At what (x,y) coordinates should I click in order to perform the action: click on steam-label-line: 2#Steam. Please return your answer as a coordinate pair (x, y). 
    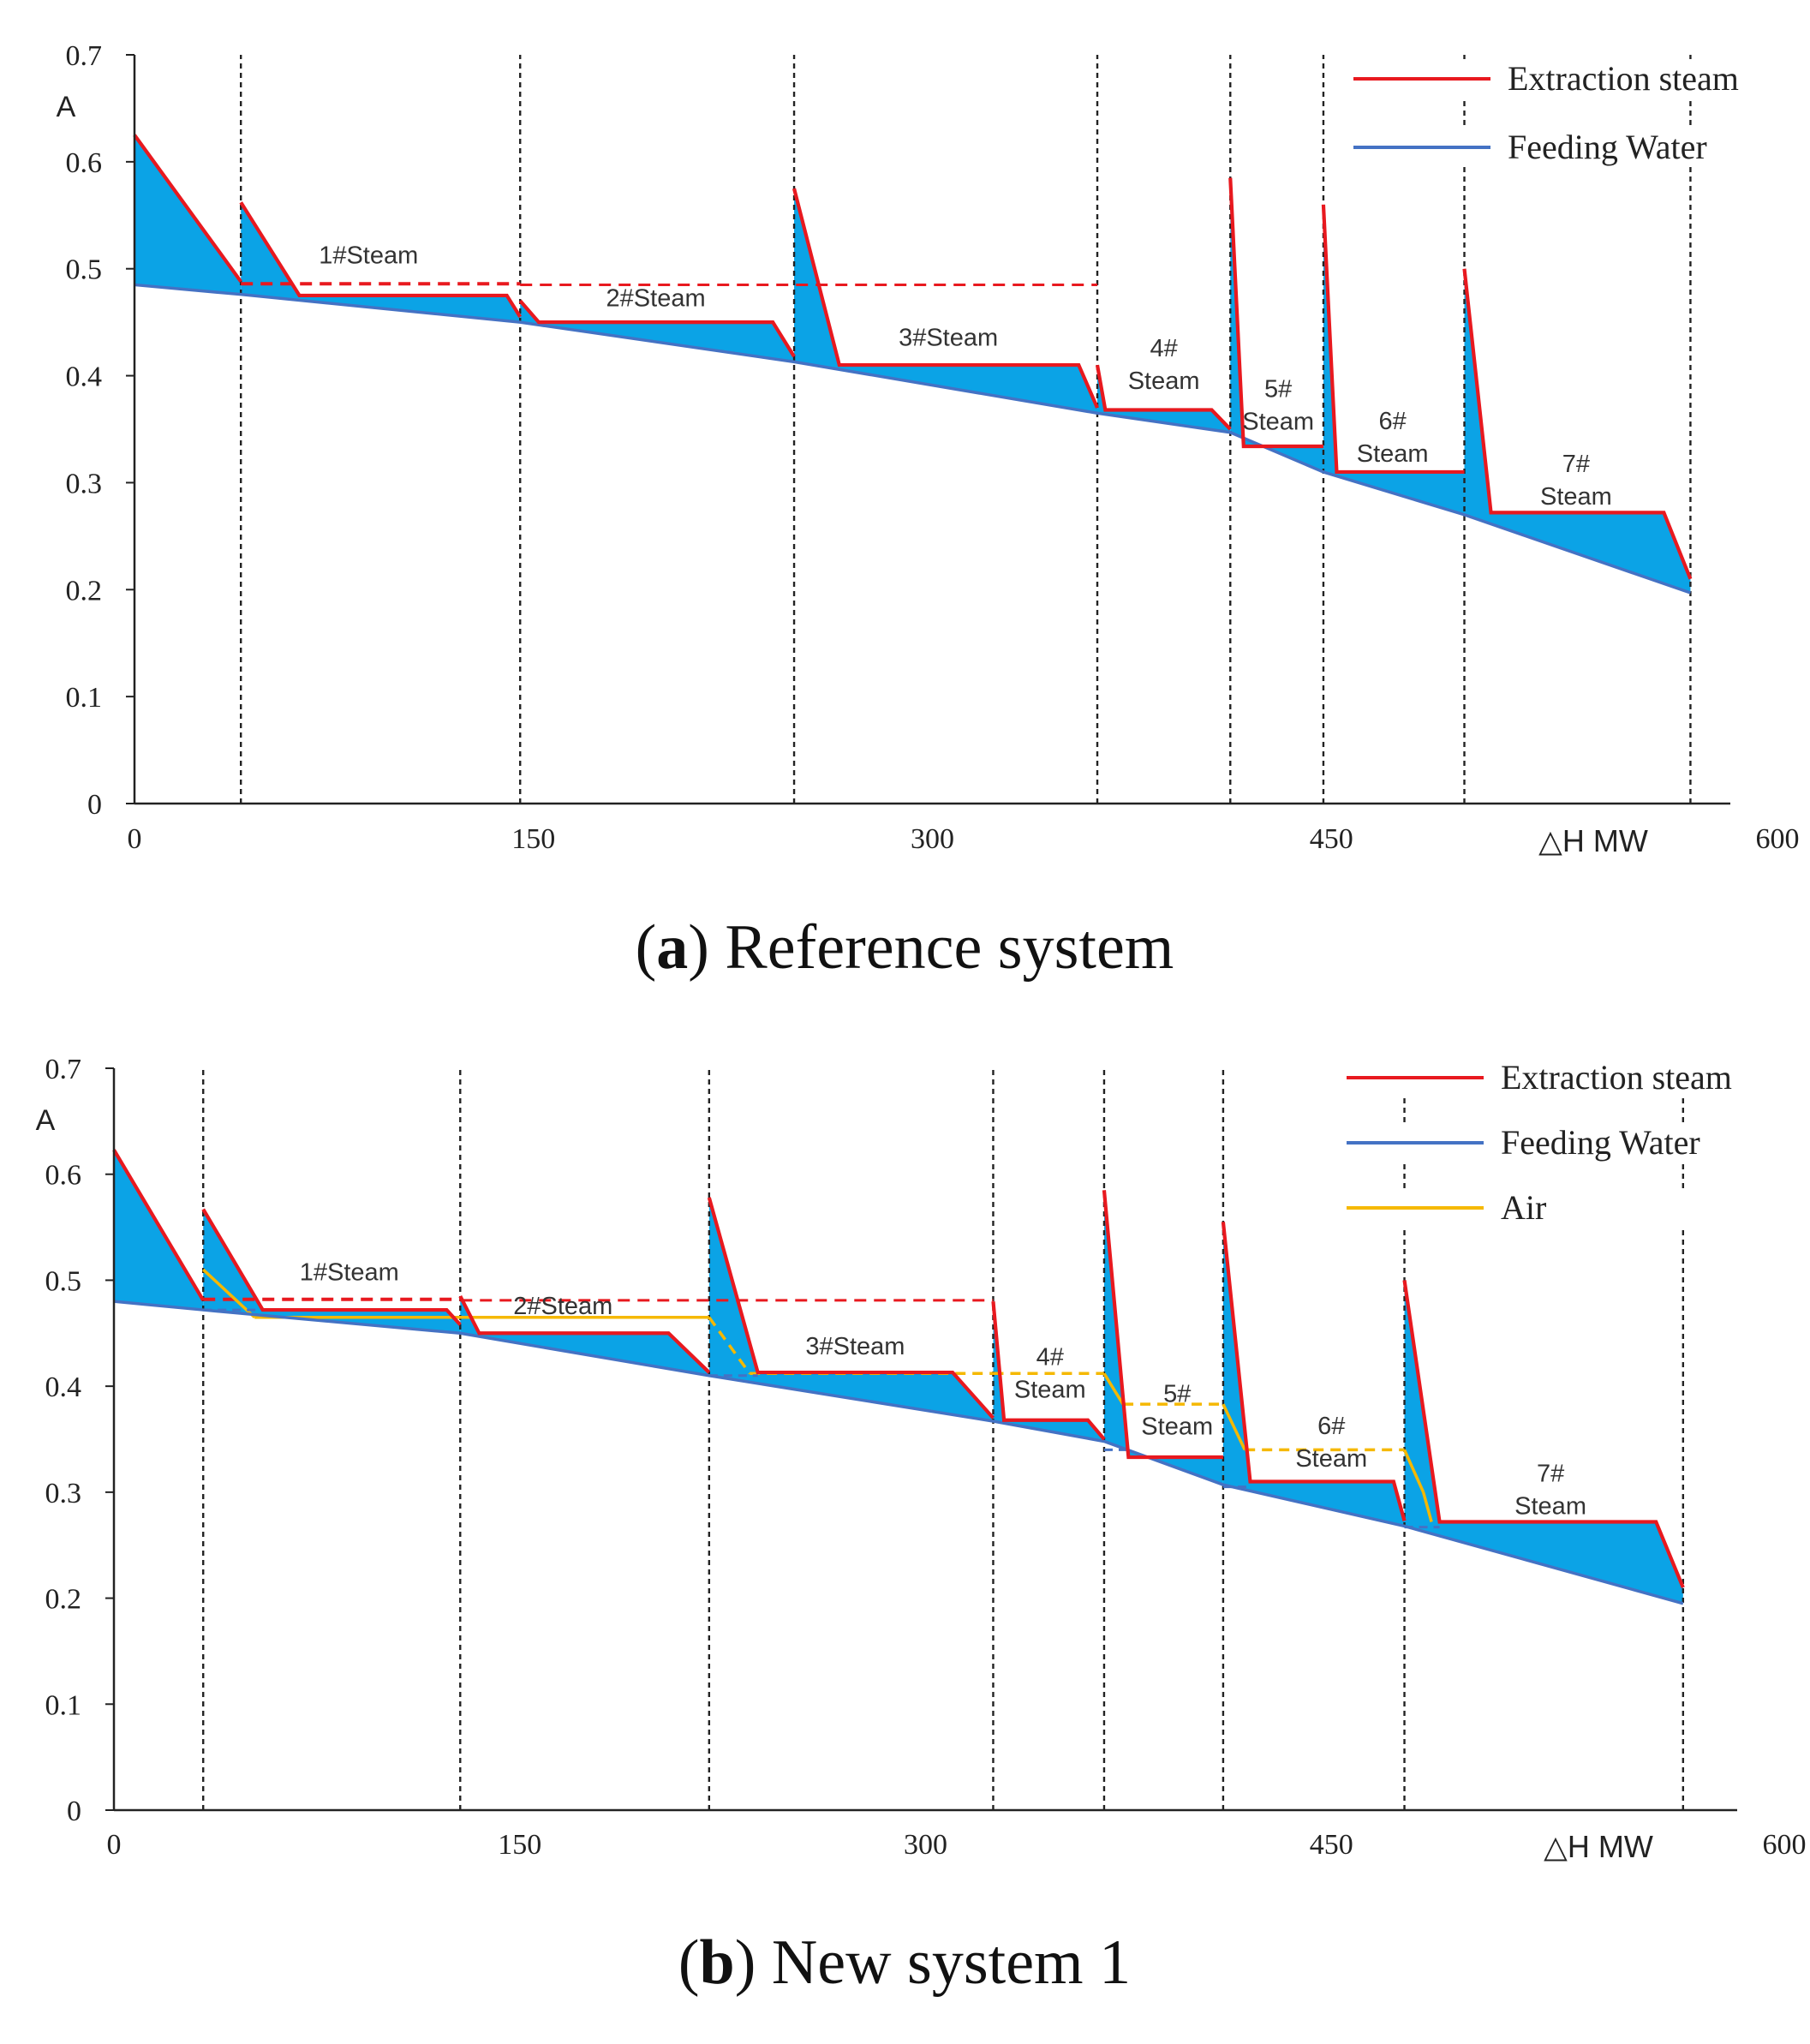
    Looking at the image, I should click on (656, 298).